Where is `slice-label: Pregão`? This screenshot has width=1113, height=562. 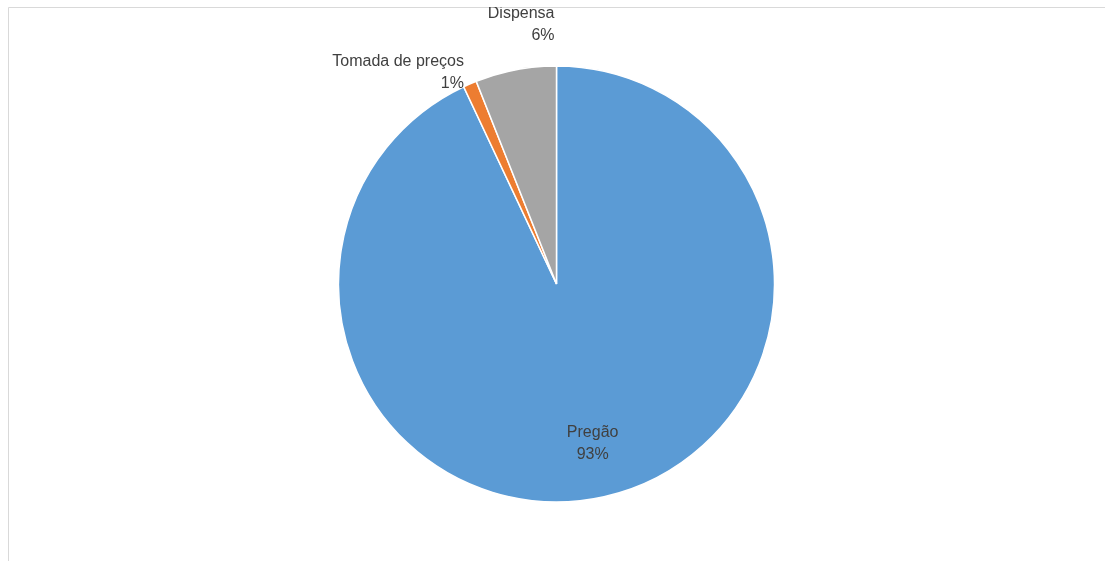 slice-label: Pregão is located at coordinates (592, 431).